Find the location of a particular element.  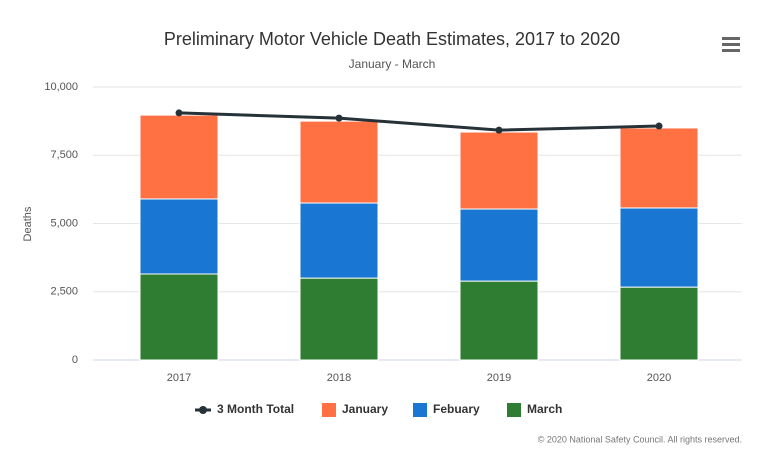

x-tick-label: 2017 is located at coordinates (179, 378).